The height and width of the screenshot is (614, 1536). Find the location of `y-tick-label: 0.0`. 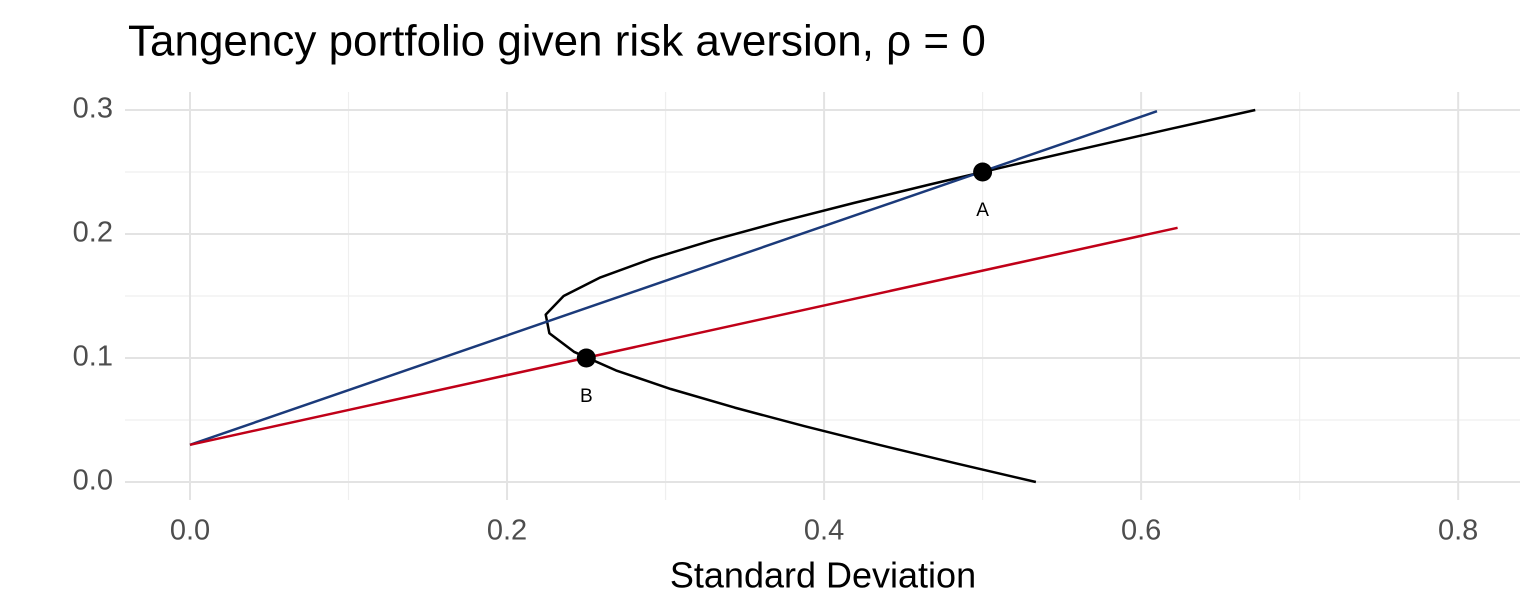

y-tick-label: 0.0 is located at coordinates (93, 481).